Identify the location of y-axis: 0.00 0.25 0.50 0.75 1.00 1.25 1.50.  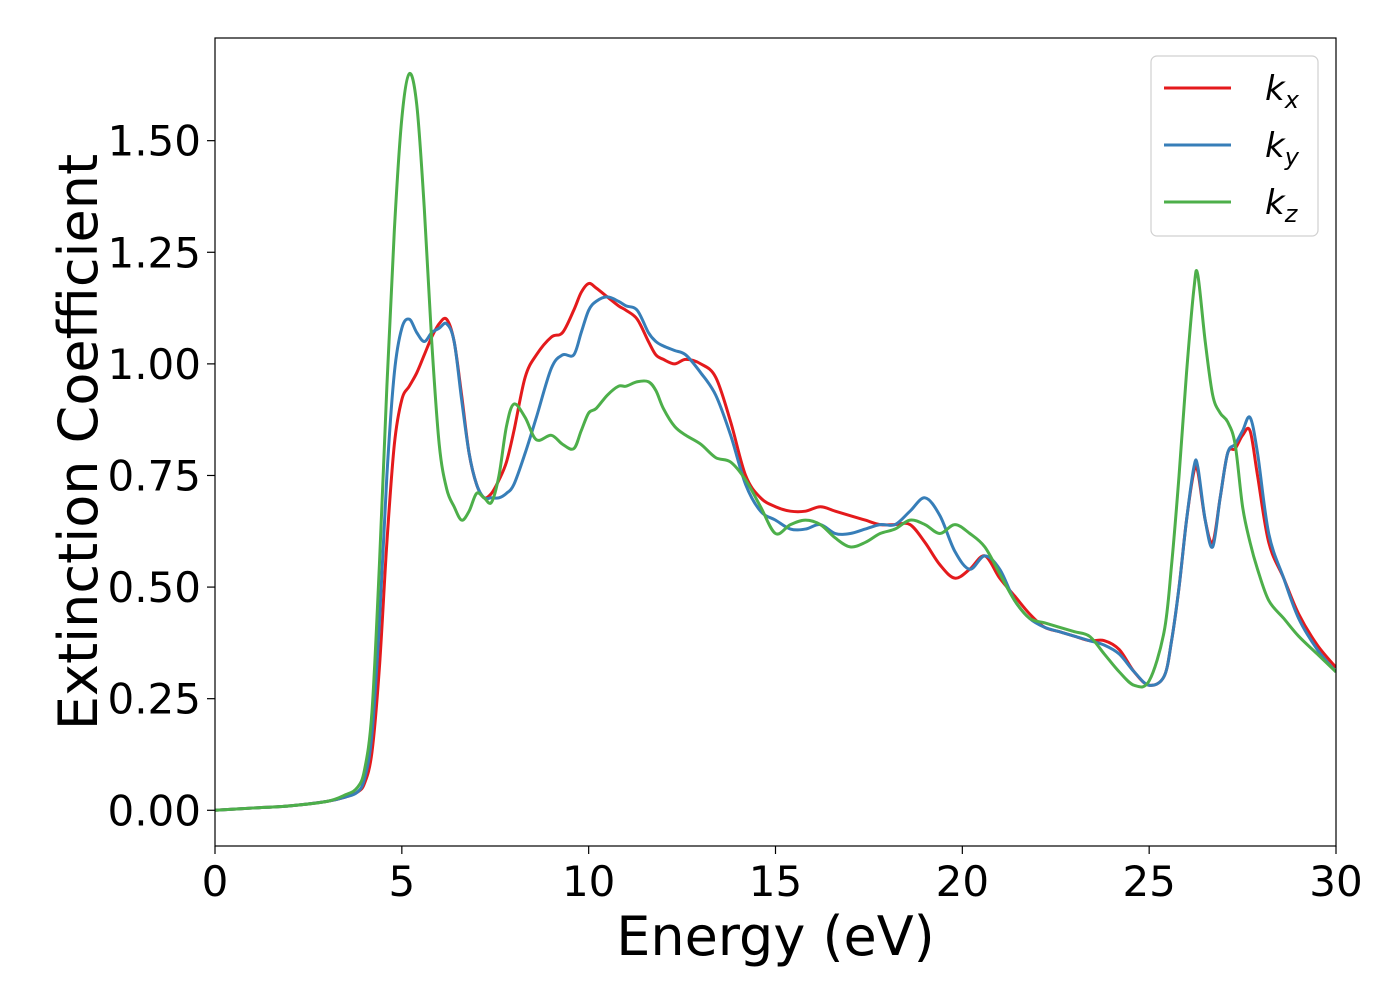
(161, 476).